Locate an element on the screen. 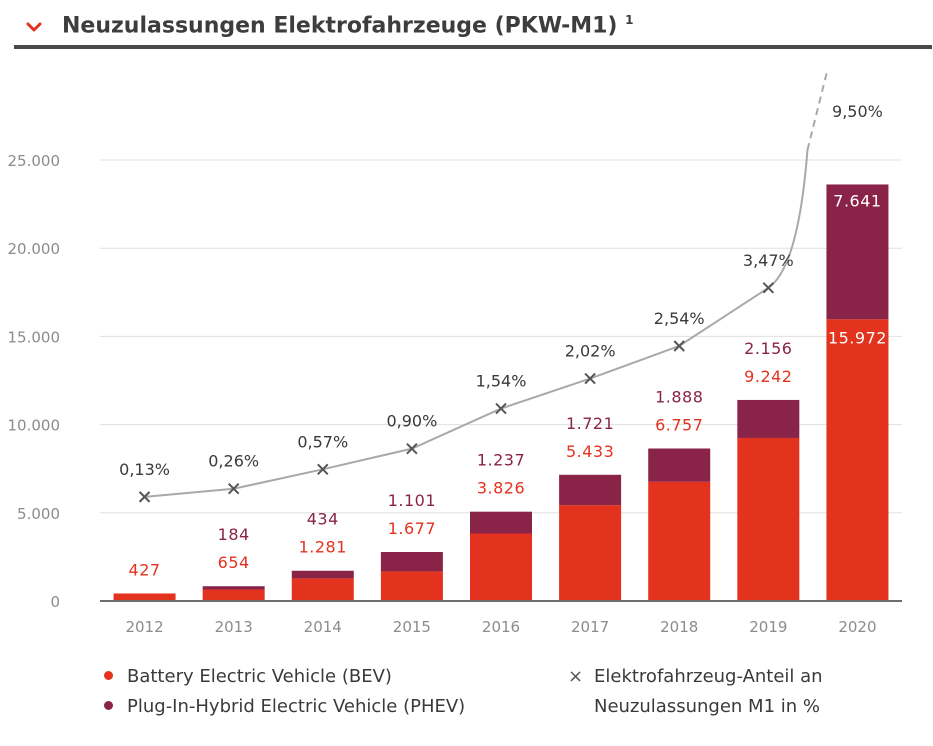 Image resolution: width=933 pixels, height=746 pixels. title-divider is located at coordinates (473, 47).